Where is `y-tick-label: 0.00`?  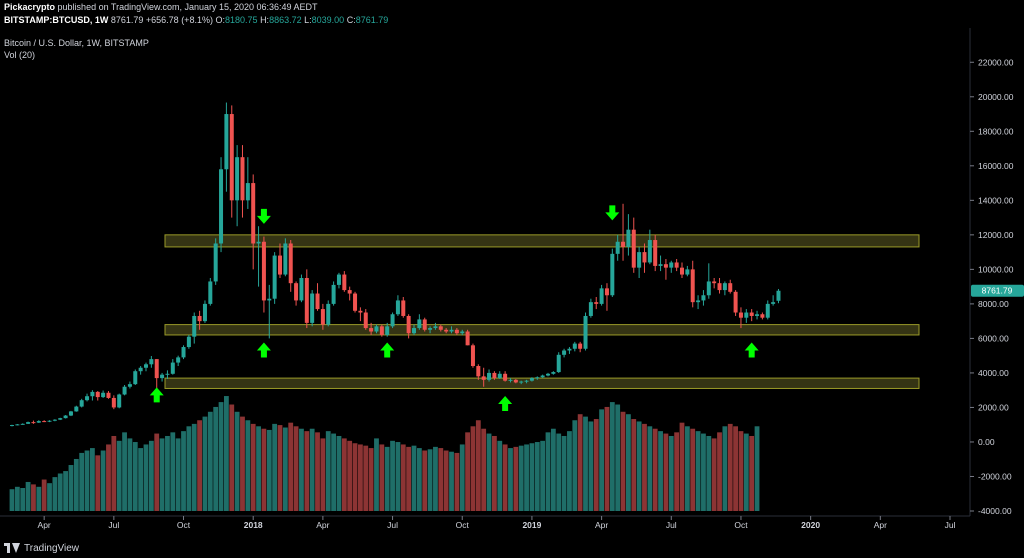 y-tick-label: 0.00 is located at coordinates (986, 442).